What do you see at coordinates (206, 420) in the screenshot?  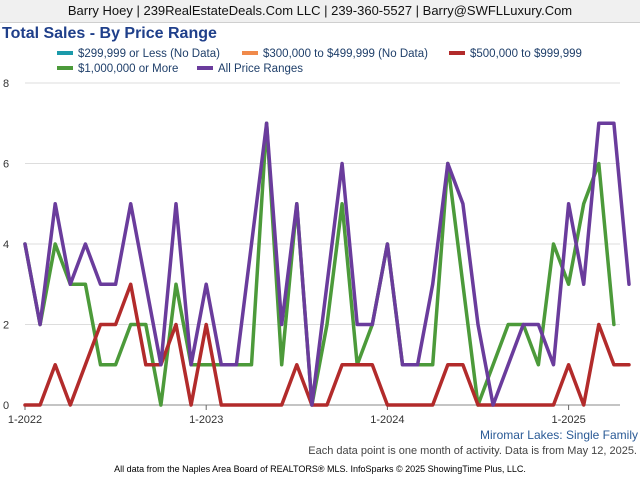 I see `x-tick-label: 1-2023` at bounding box center [206, 420].